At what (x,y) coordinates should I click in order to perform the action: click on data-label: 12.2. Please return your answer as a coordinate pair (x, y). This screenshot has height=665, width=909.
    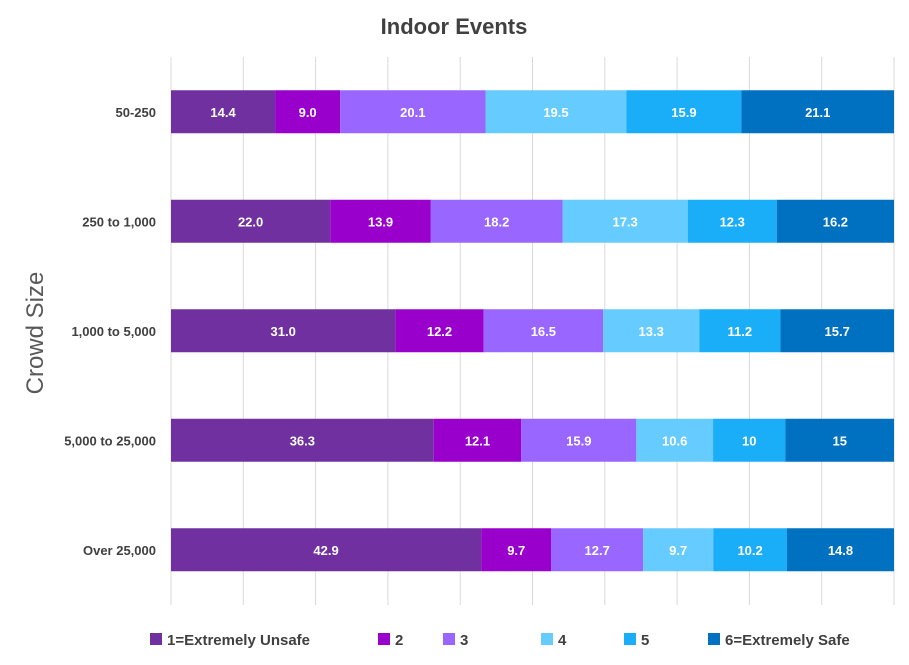
    Looking at the image, I should click on (439, 331).